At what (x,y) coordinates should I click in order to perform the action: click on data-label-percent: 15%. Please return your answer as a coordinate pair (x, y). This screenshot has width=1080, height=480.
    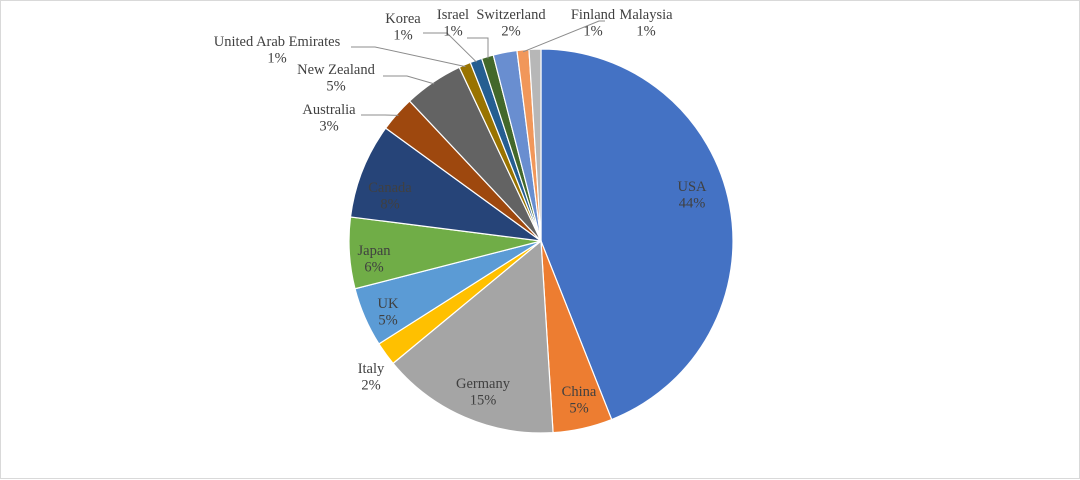
    Looking at the image, I should click on (483, 401).